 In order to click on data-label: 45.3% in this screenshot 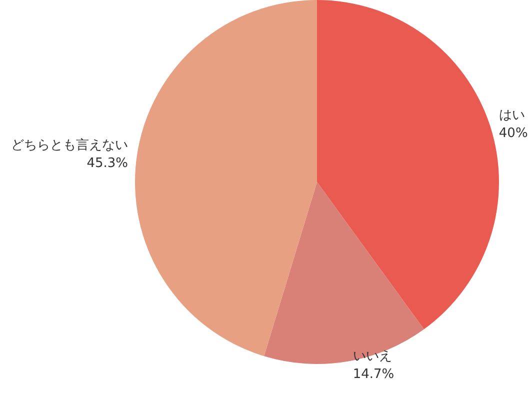, I will do `click(107, 164)`.